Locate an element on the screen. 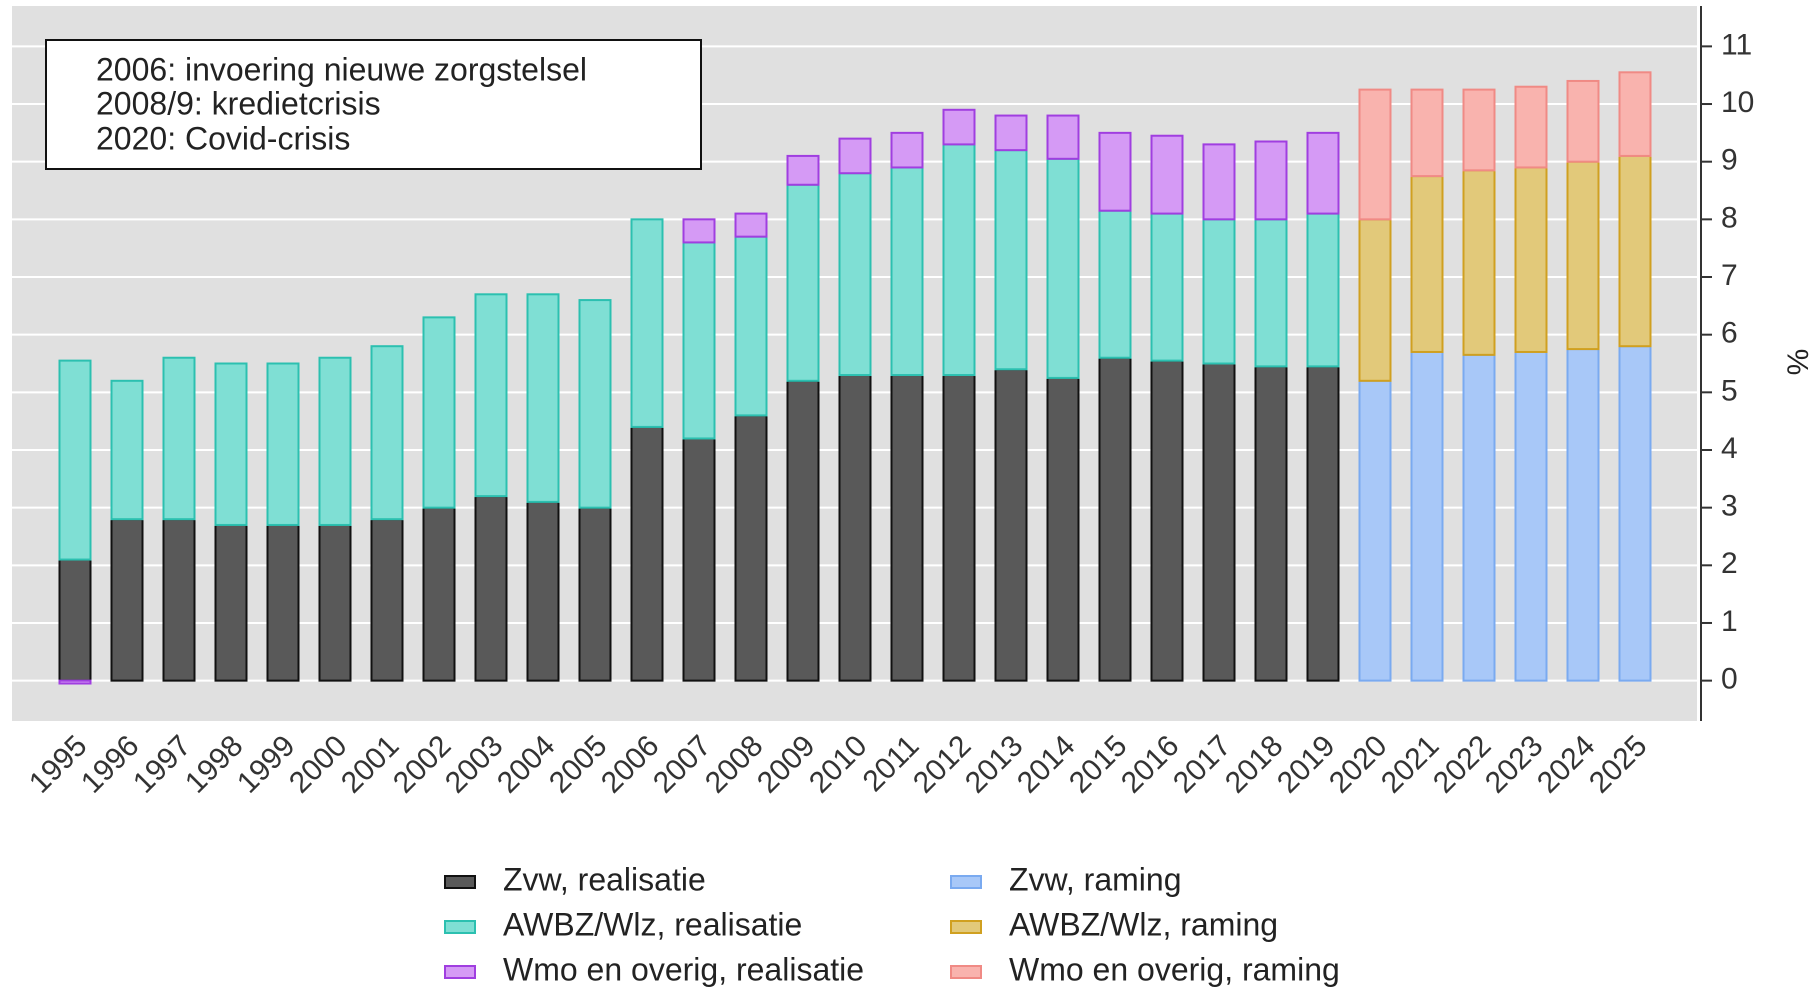 This screenshot has height=991, width=1814. y-tick-label: 9 is located at coordinates (1729, 160).